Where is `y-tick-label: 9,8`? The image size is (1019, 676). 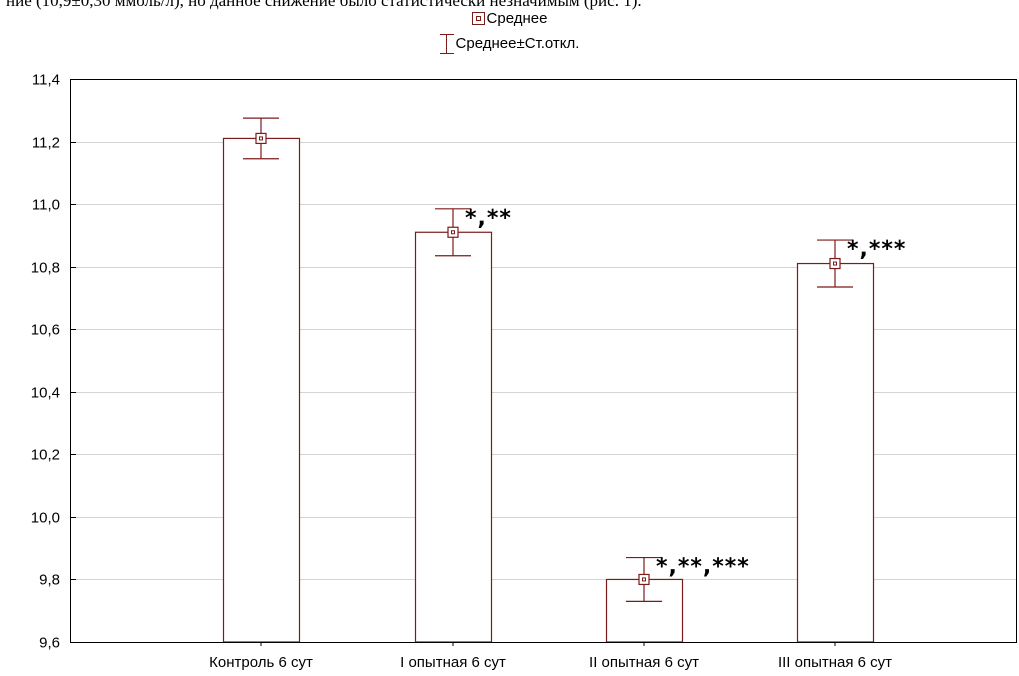 y-tick-label: 9,8 is located at coordinates (49, 580).